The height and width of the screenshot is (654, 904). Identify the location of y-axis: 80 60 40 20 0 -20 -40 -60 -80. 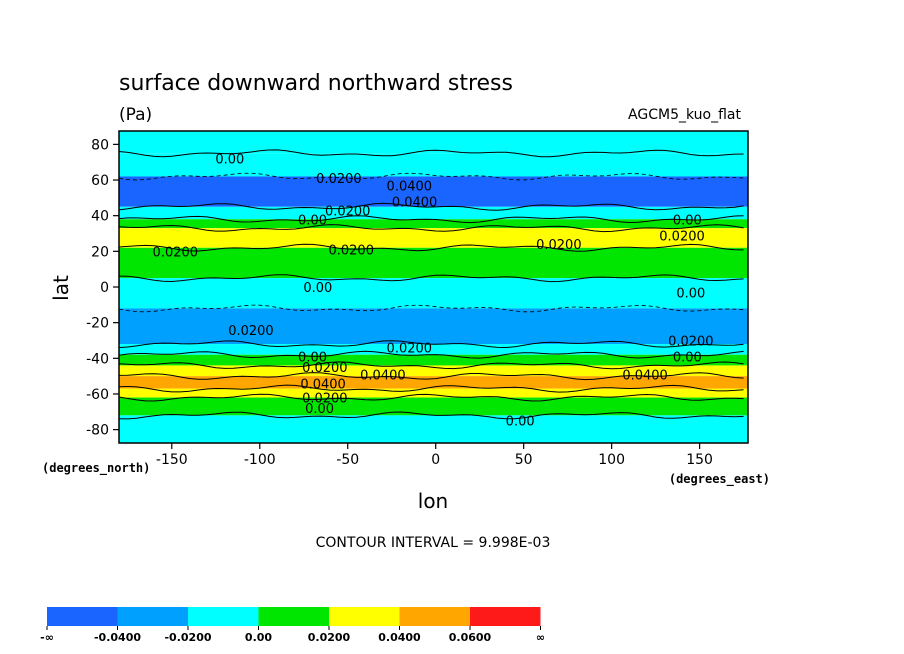
(102, 288).